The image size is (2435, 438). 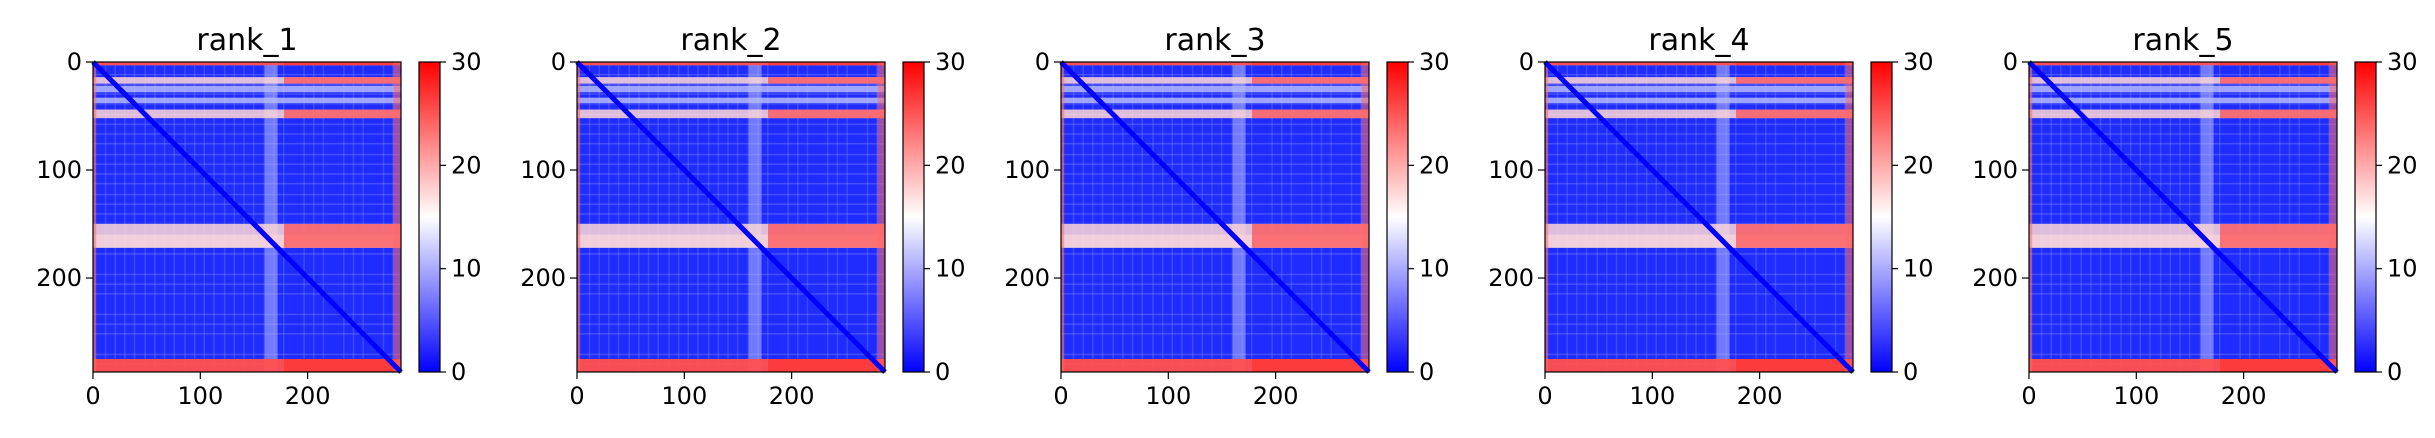 I want to click on panel-title: rank_4, so click(x=1698, y=40).